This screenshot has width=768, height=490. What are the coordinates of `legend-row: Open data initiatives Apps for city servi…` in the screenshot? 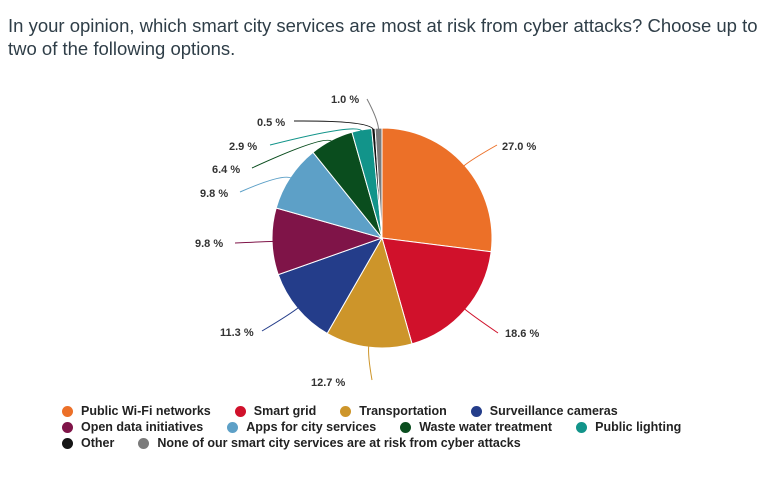 It's located at (412, 427).